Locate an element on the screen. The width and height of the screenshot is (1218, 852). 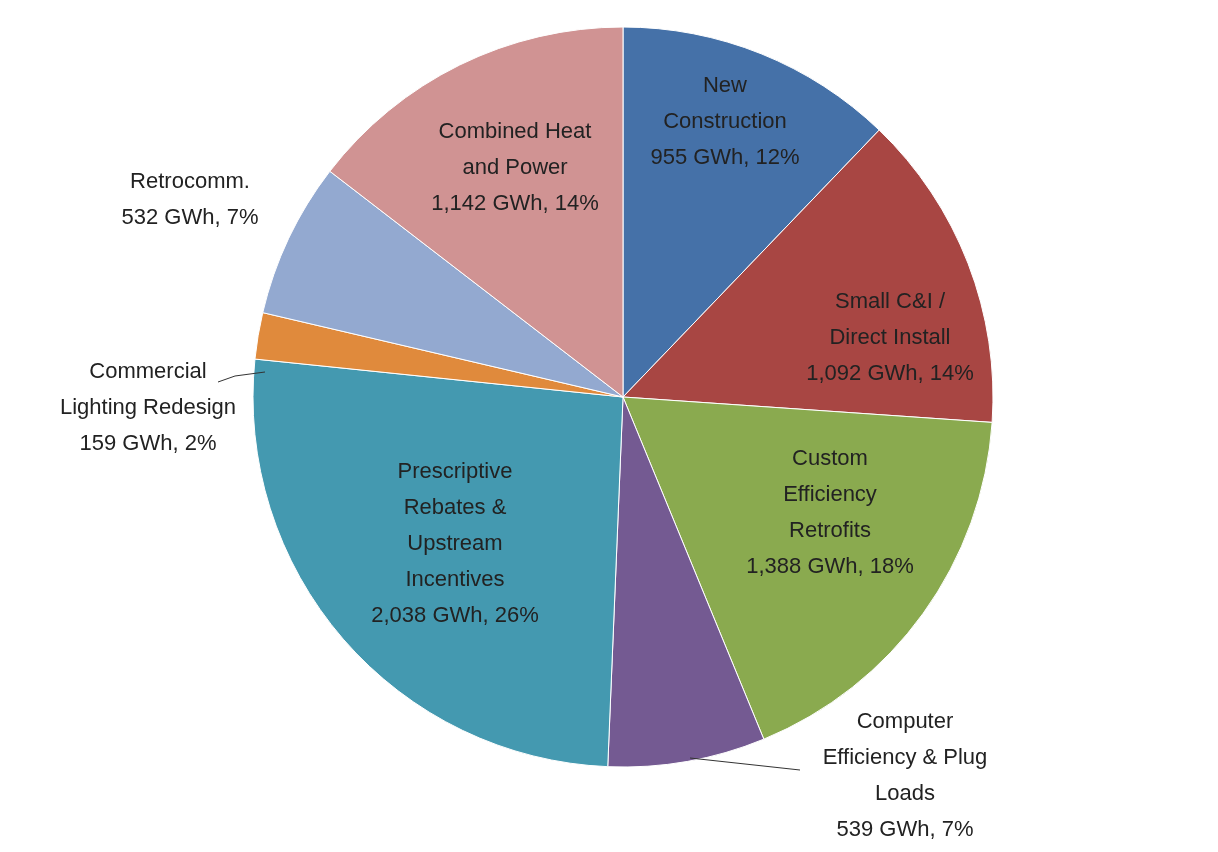
slice-label: Commercial Lighting Redesign is located at coordinates (148, 388).